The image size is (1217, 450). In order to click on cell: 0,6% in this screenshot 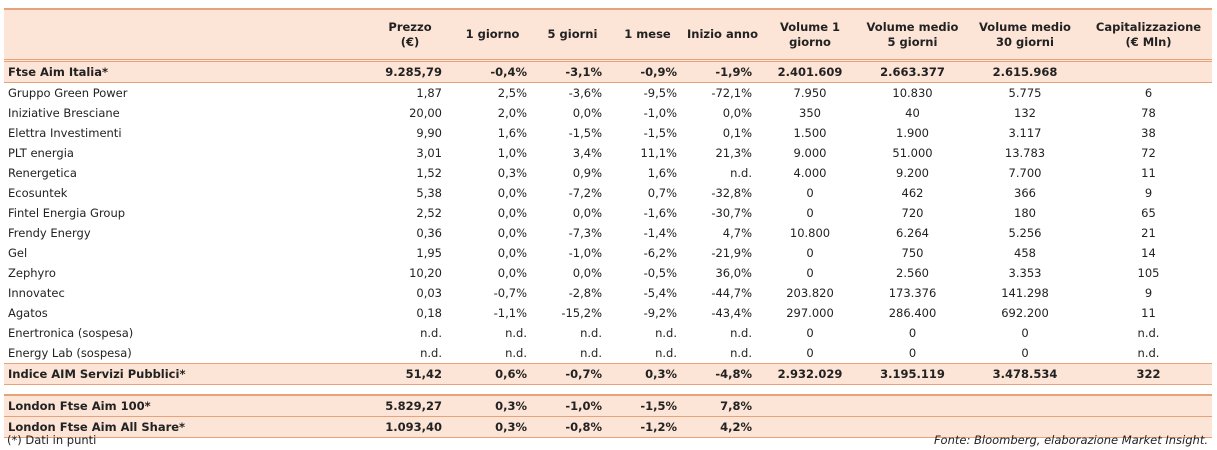, I will do `click(492, 374)`.